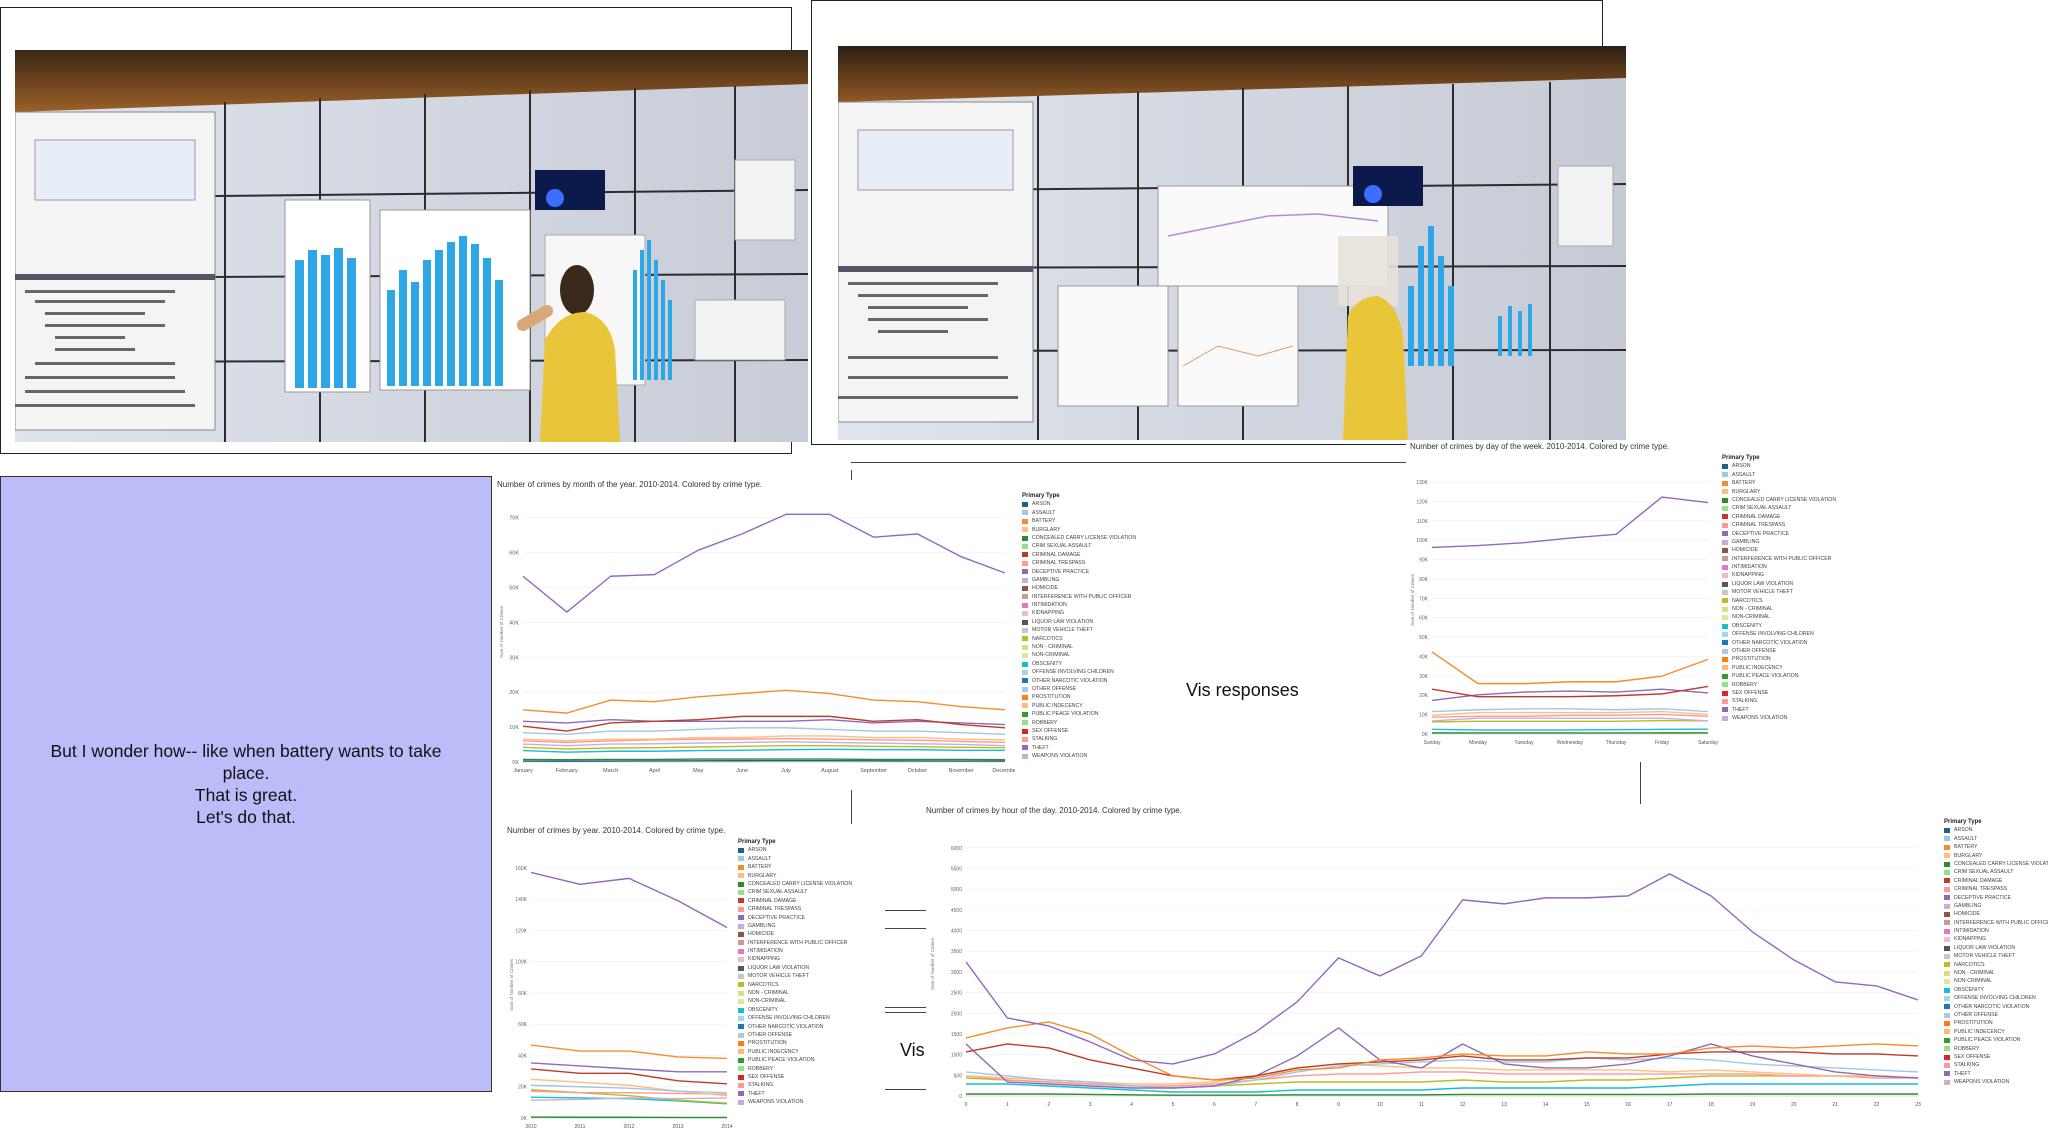 This screenshot has height=1144, width=2048. Describe the element at coordinates (1079, 672) in the screenshot. I see `legend-item: OFFENSE INVOLVING CHILDREN` at that location.